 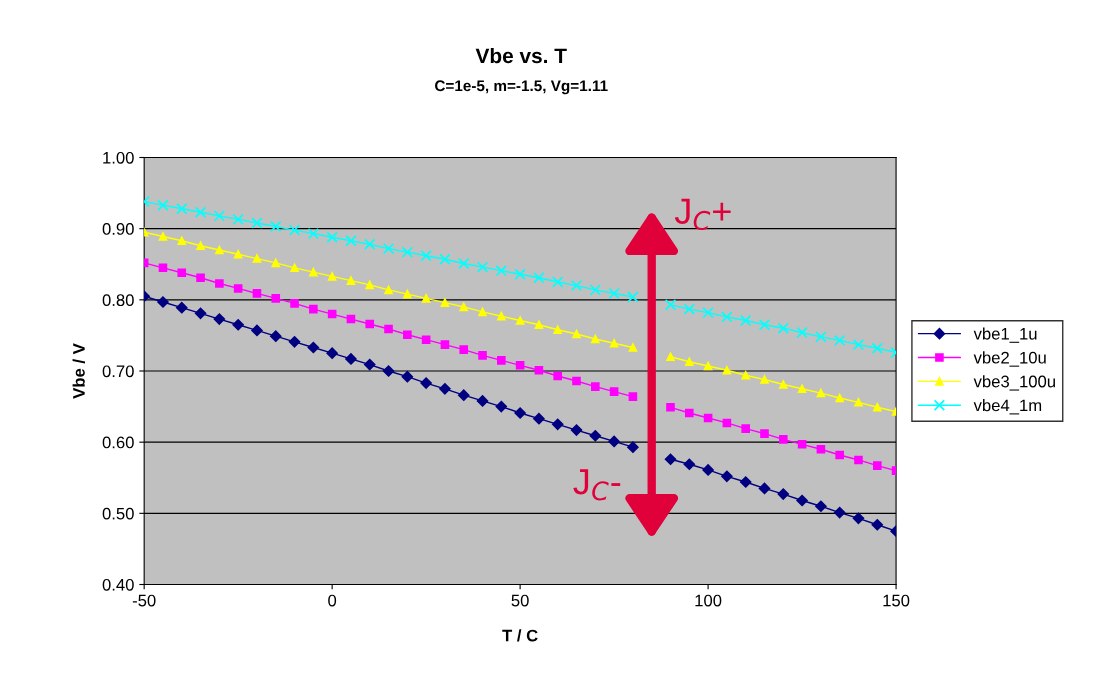 What do you see at coordinates (1009, 359) in the screenshot?
I see `legend-label: vbe2_10u` at bounding box center [1009, 359].